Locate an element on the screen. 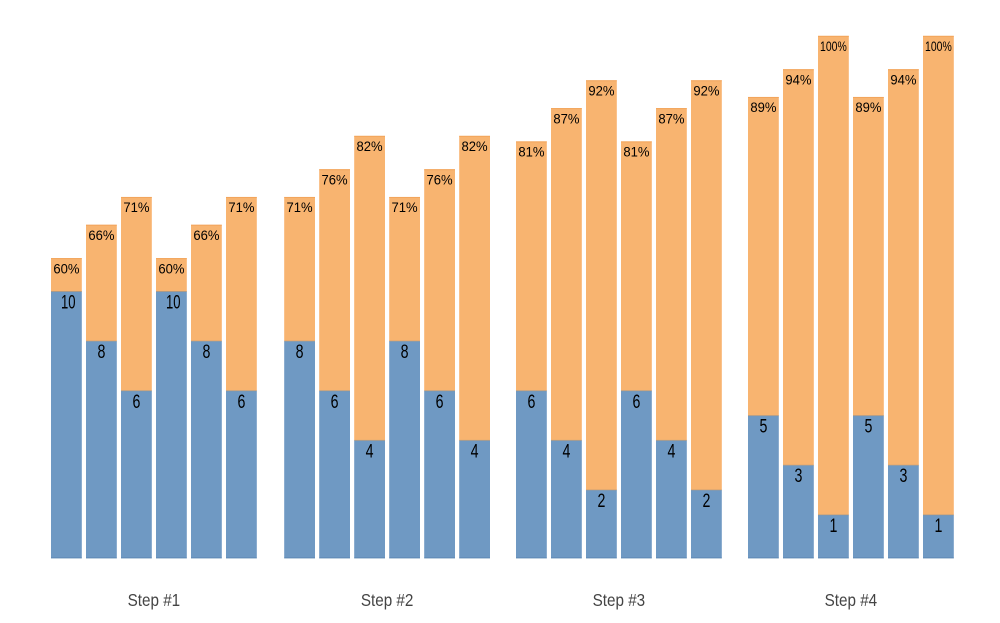 The height and width of the screenshot is (623, 1000). svg-text: Step #4 is located at coordinates (851, 600).